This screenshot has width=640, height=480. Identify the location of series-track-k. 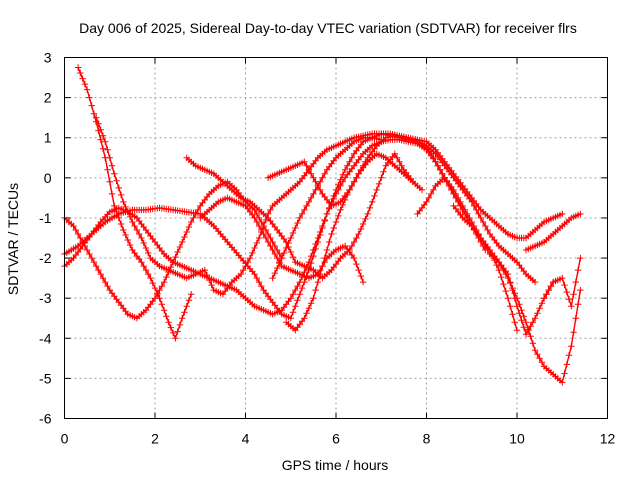
(485, 256).